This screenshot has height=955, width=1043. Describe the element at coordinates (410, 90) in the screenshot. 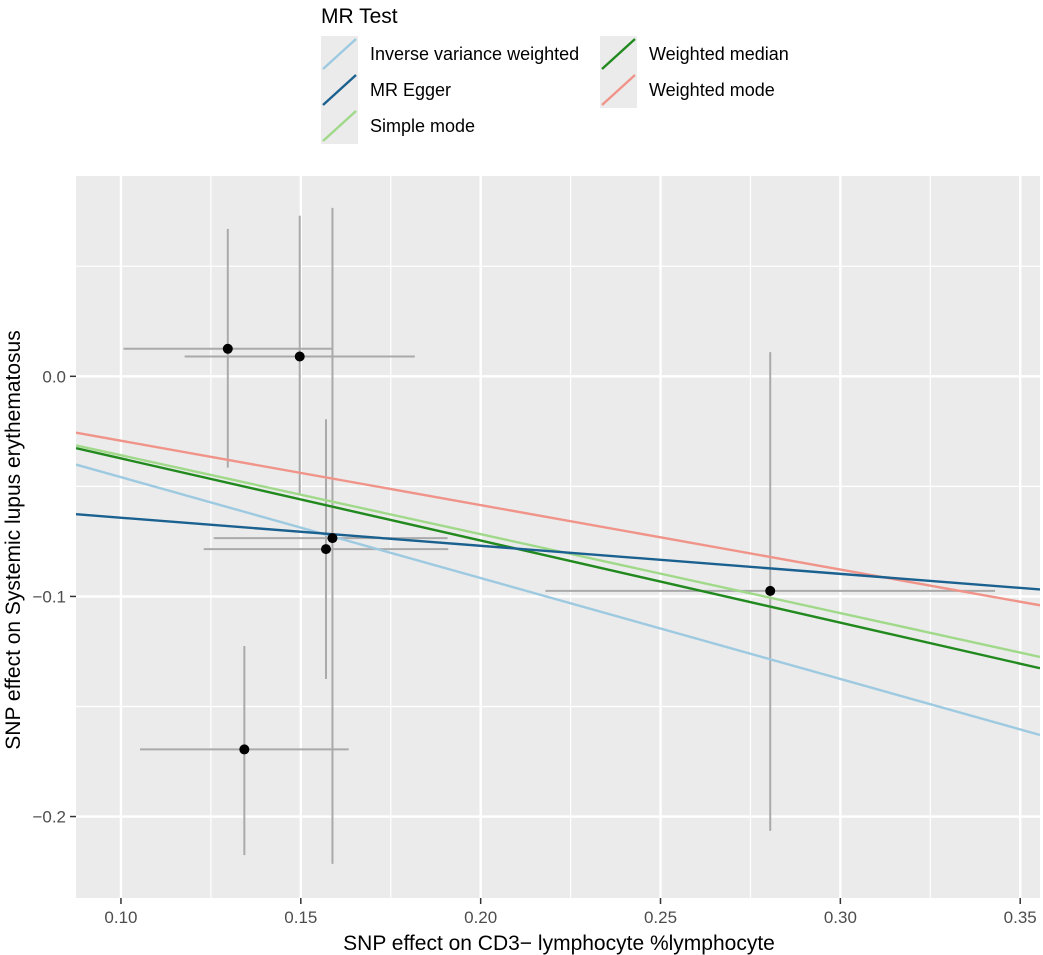

I see `legend-label: MR Egger` at that location.